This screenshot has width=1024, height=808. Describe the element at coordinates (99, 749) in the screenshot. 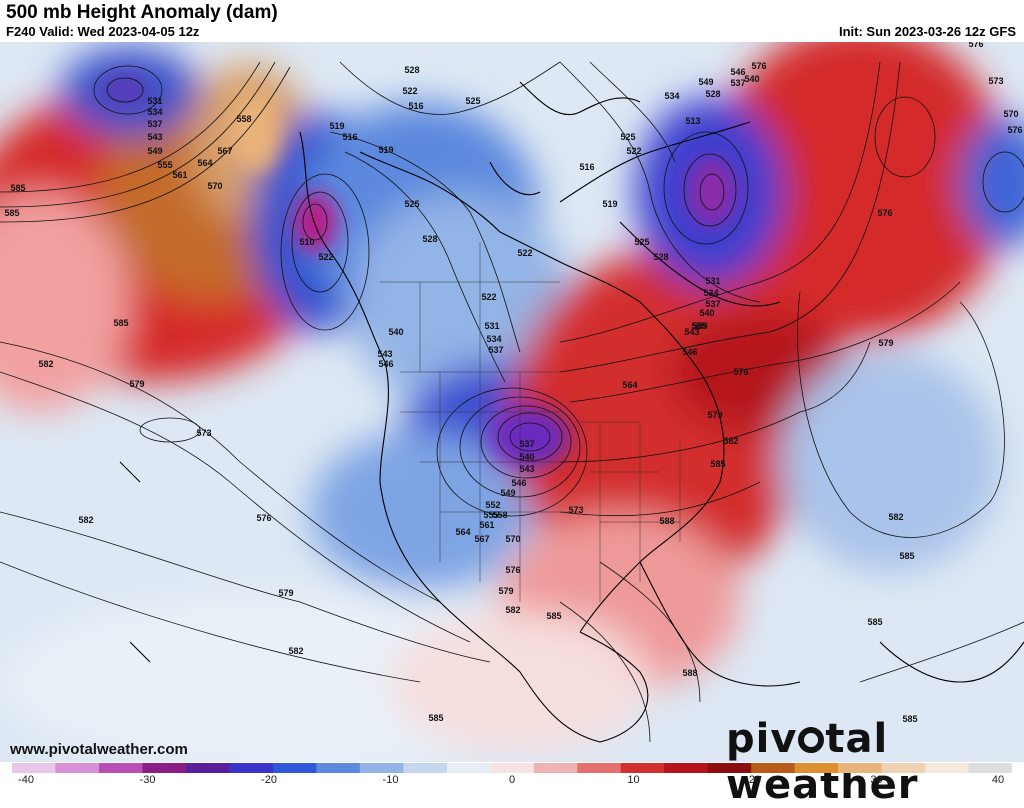

I see `site-credit: www.pivotalweather.com` at that location.